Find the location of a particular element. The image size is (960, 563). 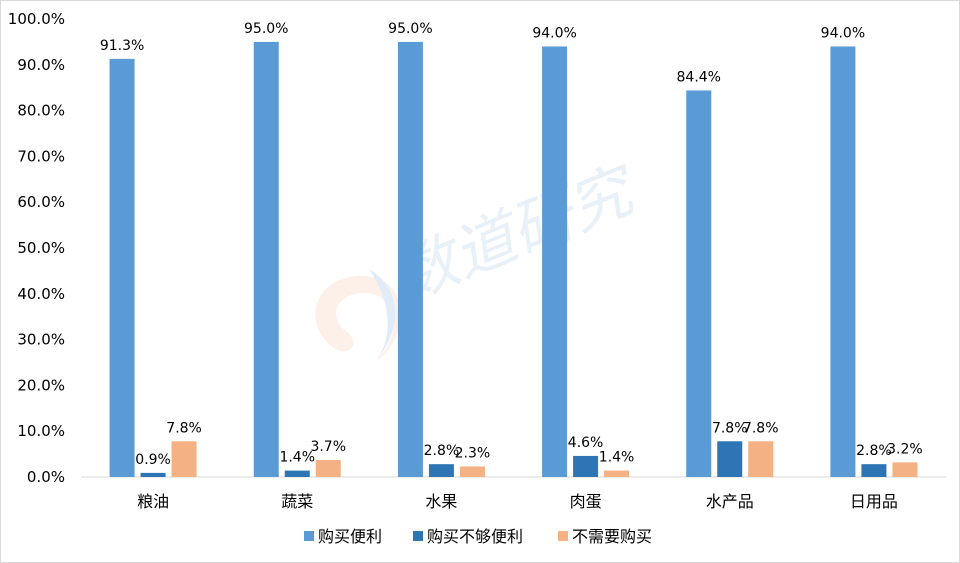

category-label: 粮油 is located at coordinates (153, 501).